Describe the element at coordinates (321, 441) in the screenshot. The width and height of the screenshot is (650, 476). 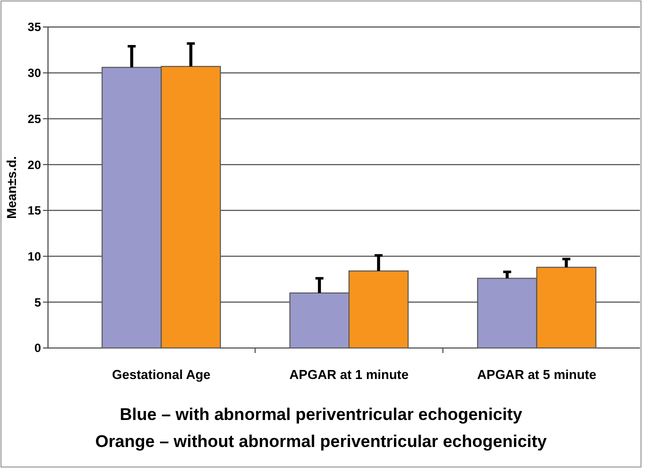
I see `text: Orange – without abnormal periventricular echogenicity` at that location.